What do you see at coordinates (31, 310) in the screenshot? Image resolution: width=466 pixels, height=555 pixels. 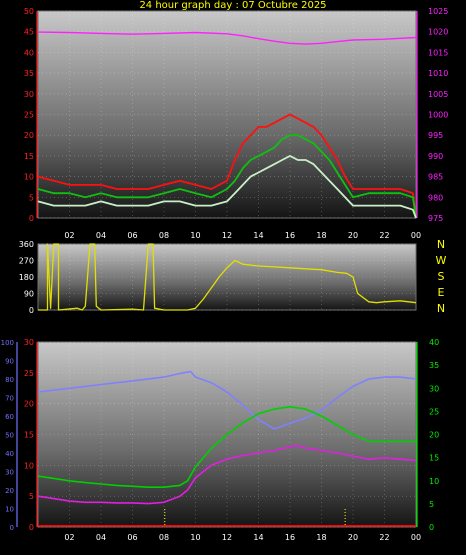 I see `direction-tick-label: 0` at bounding box center [31, 310].